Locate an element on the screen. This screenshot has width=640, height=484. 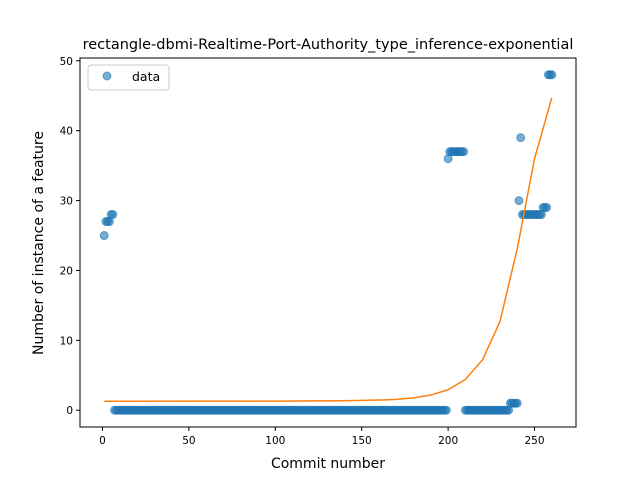
x-tick-label: 50 is located at coordinates (188, 441).